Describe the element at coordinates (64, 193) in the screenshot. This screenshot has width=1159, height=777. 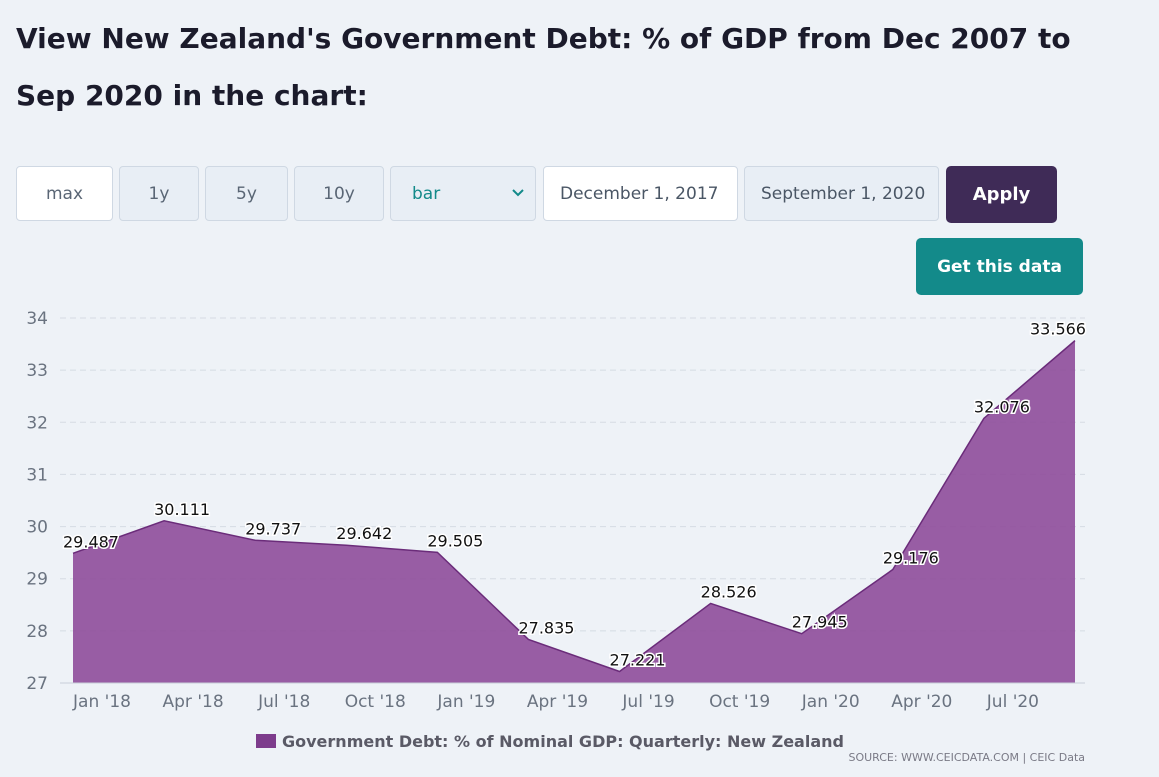
I see `range-max-button: max` at that location.